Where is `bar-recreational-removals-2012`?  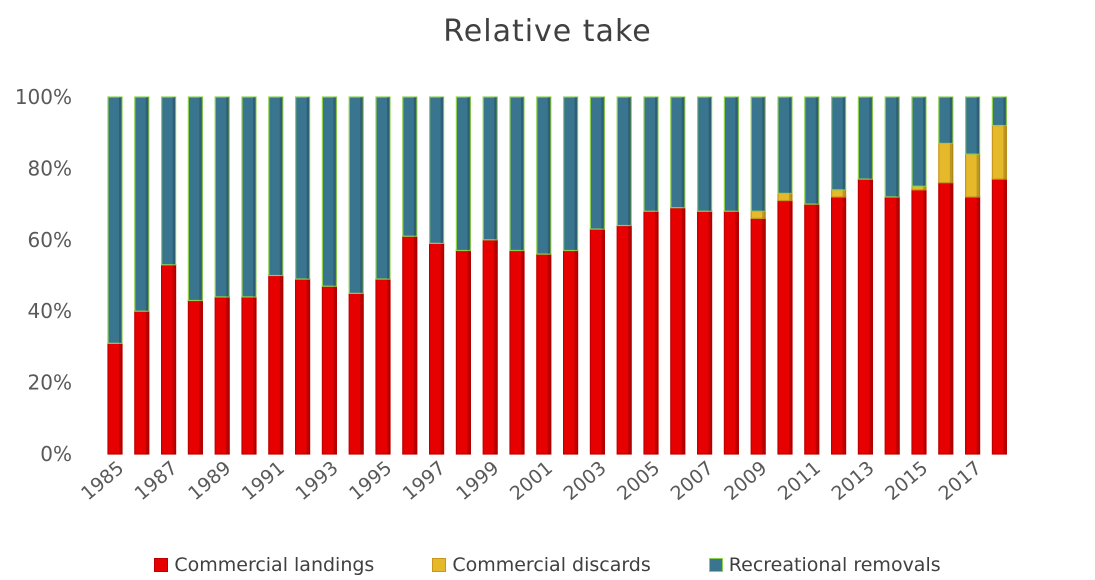
bar-recreational-removals-2012 is located at coordinates (838, 143).